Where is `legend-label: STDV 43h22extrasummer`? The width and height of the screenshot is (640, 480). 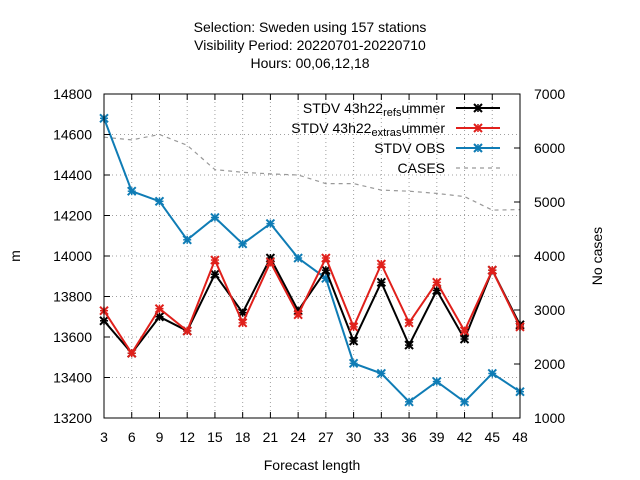
legend-label: STDV 43h22extrasummer is located at coordinates (368, 129).